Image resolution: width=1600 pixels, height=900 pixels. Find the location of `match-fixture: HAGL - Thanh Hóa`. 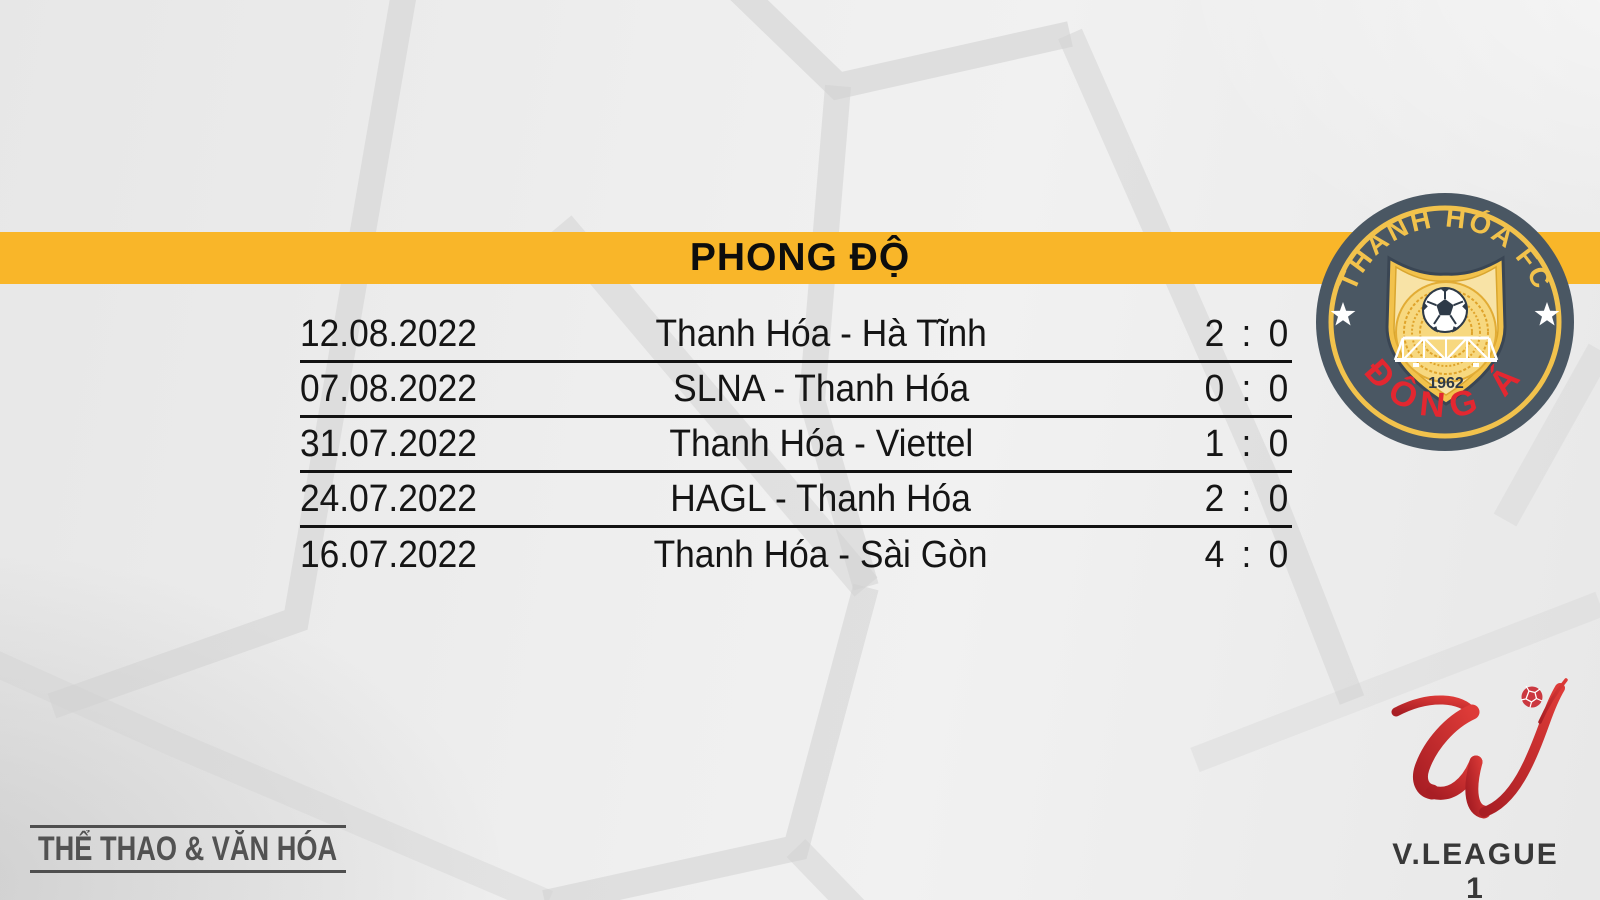

match-fixture: HAGL - Thanh Hóa is located at coordinates (821, 498).